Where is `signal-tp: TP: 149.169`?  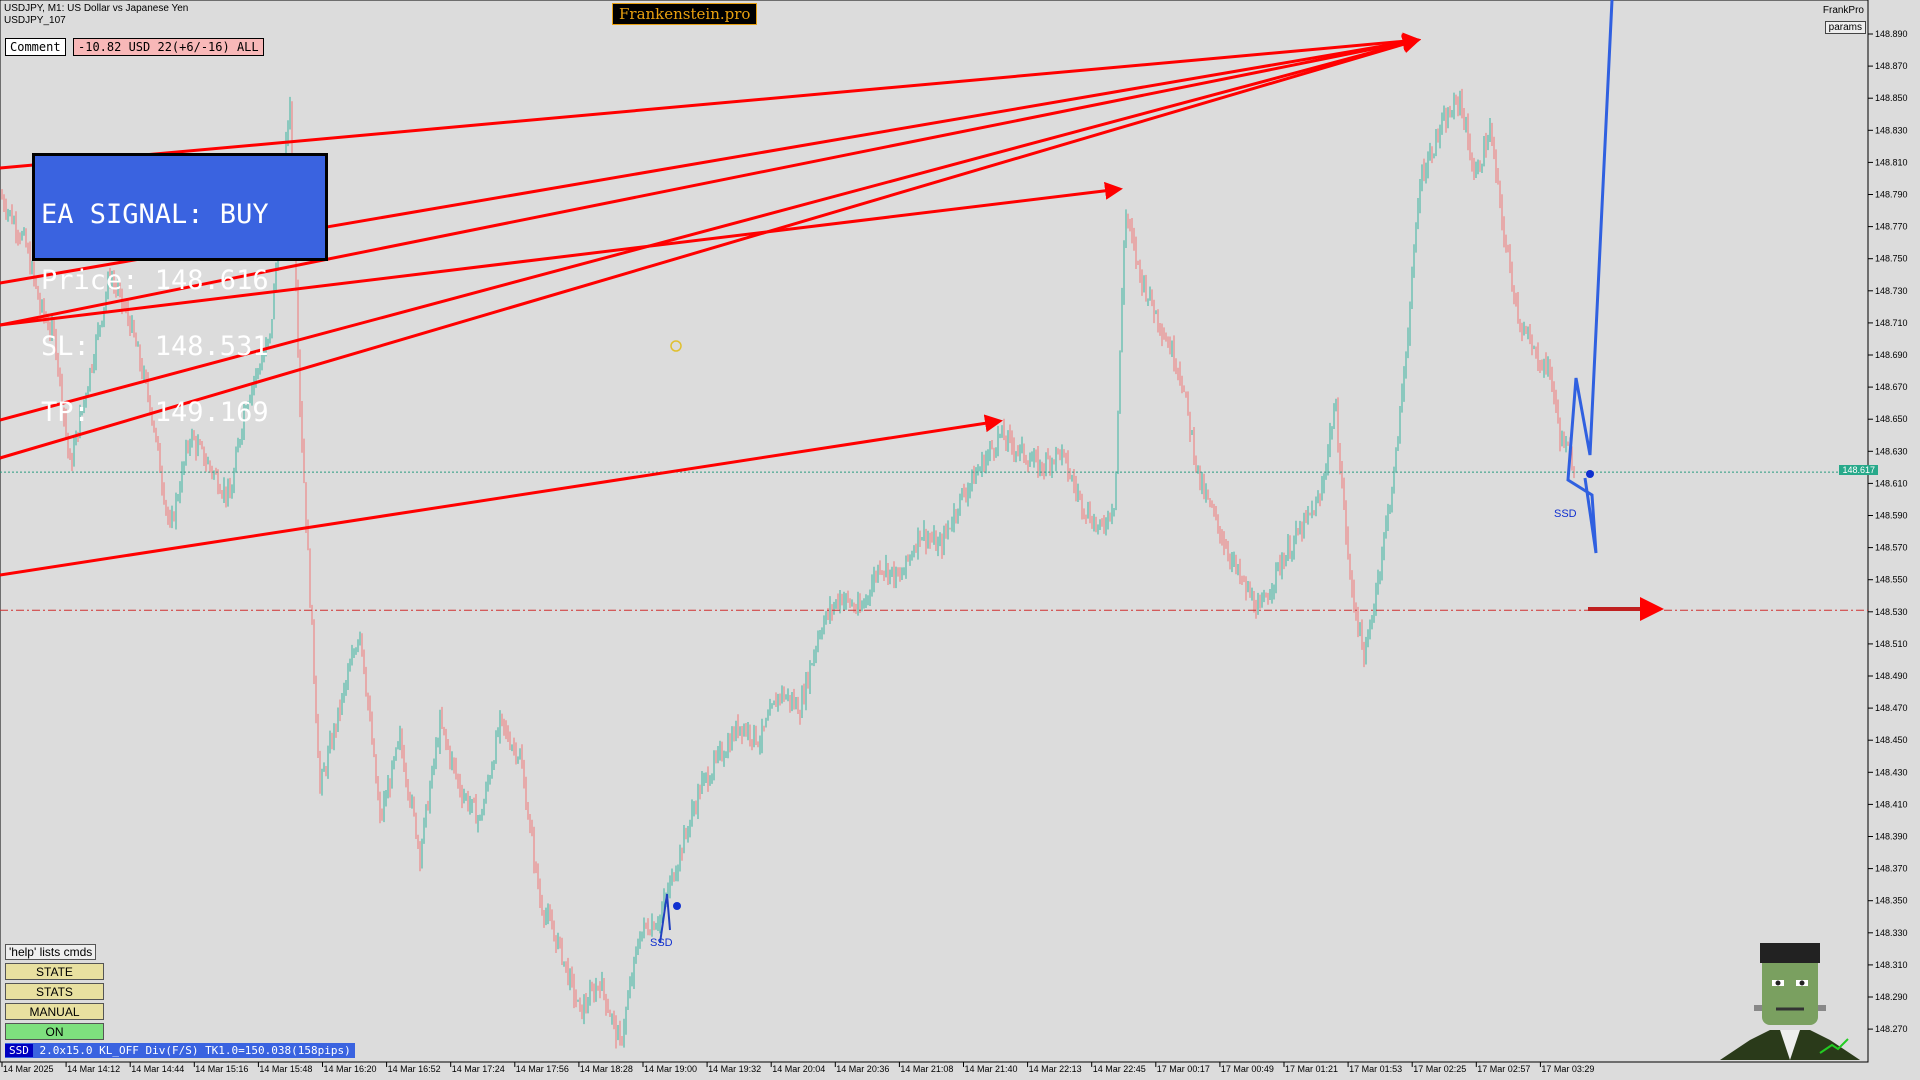 signal-tp: TP: 149.169 is located at coordinates (155, 412).